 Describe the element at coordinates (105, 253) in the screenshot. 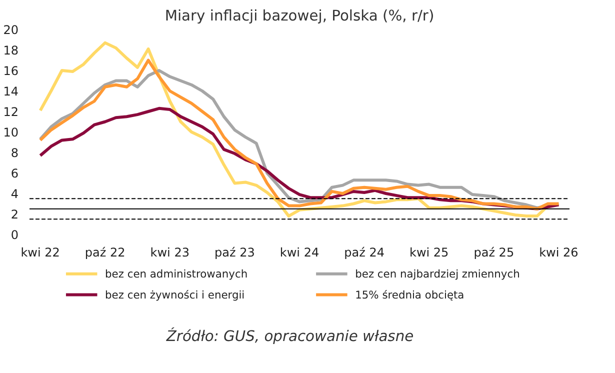

I see `x-tick-label: paź 22` at that location.